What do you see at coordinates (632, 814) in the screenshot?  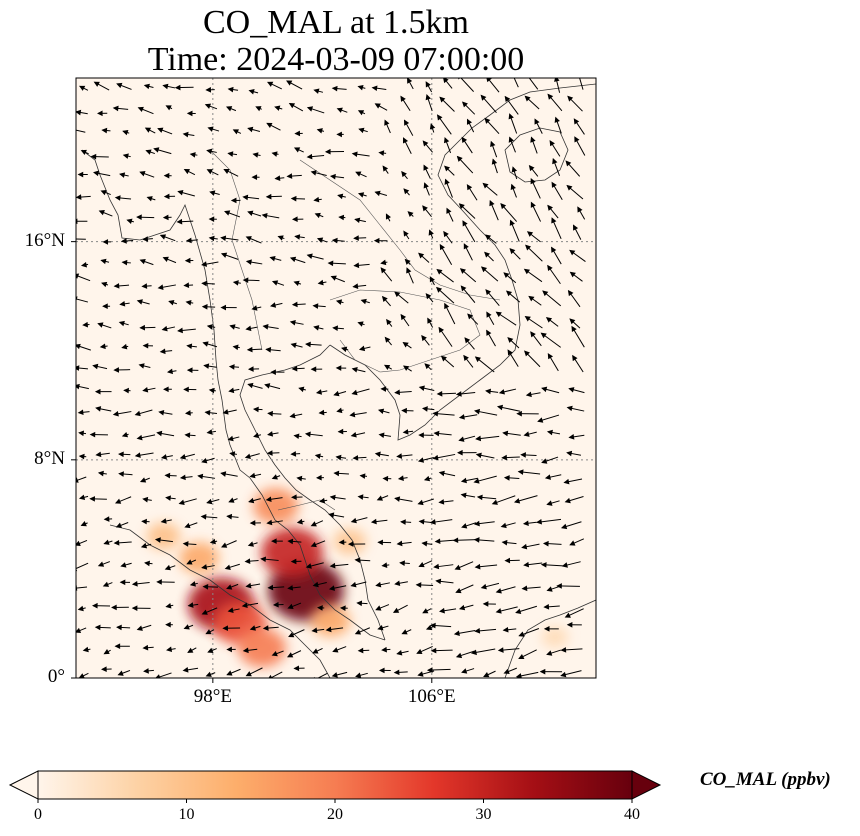 I see `colorbar-tick-label: 40` at bounding box center [632, 814].